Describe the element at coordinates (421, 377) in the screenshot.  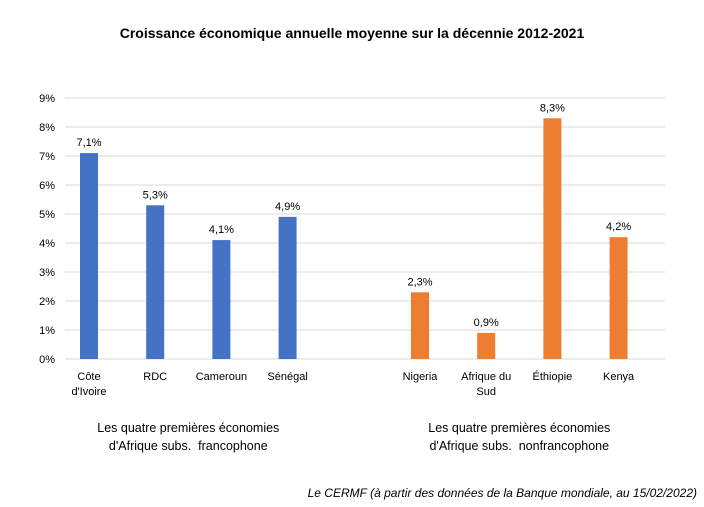
I see `x-tick-label: Nigeria` at that location.